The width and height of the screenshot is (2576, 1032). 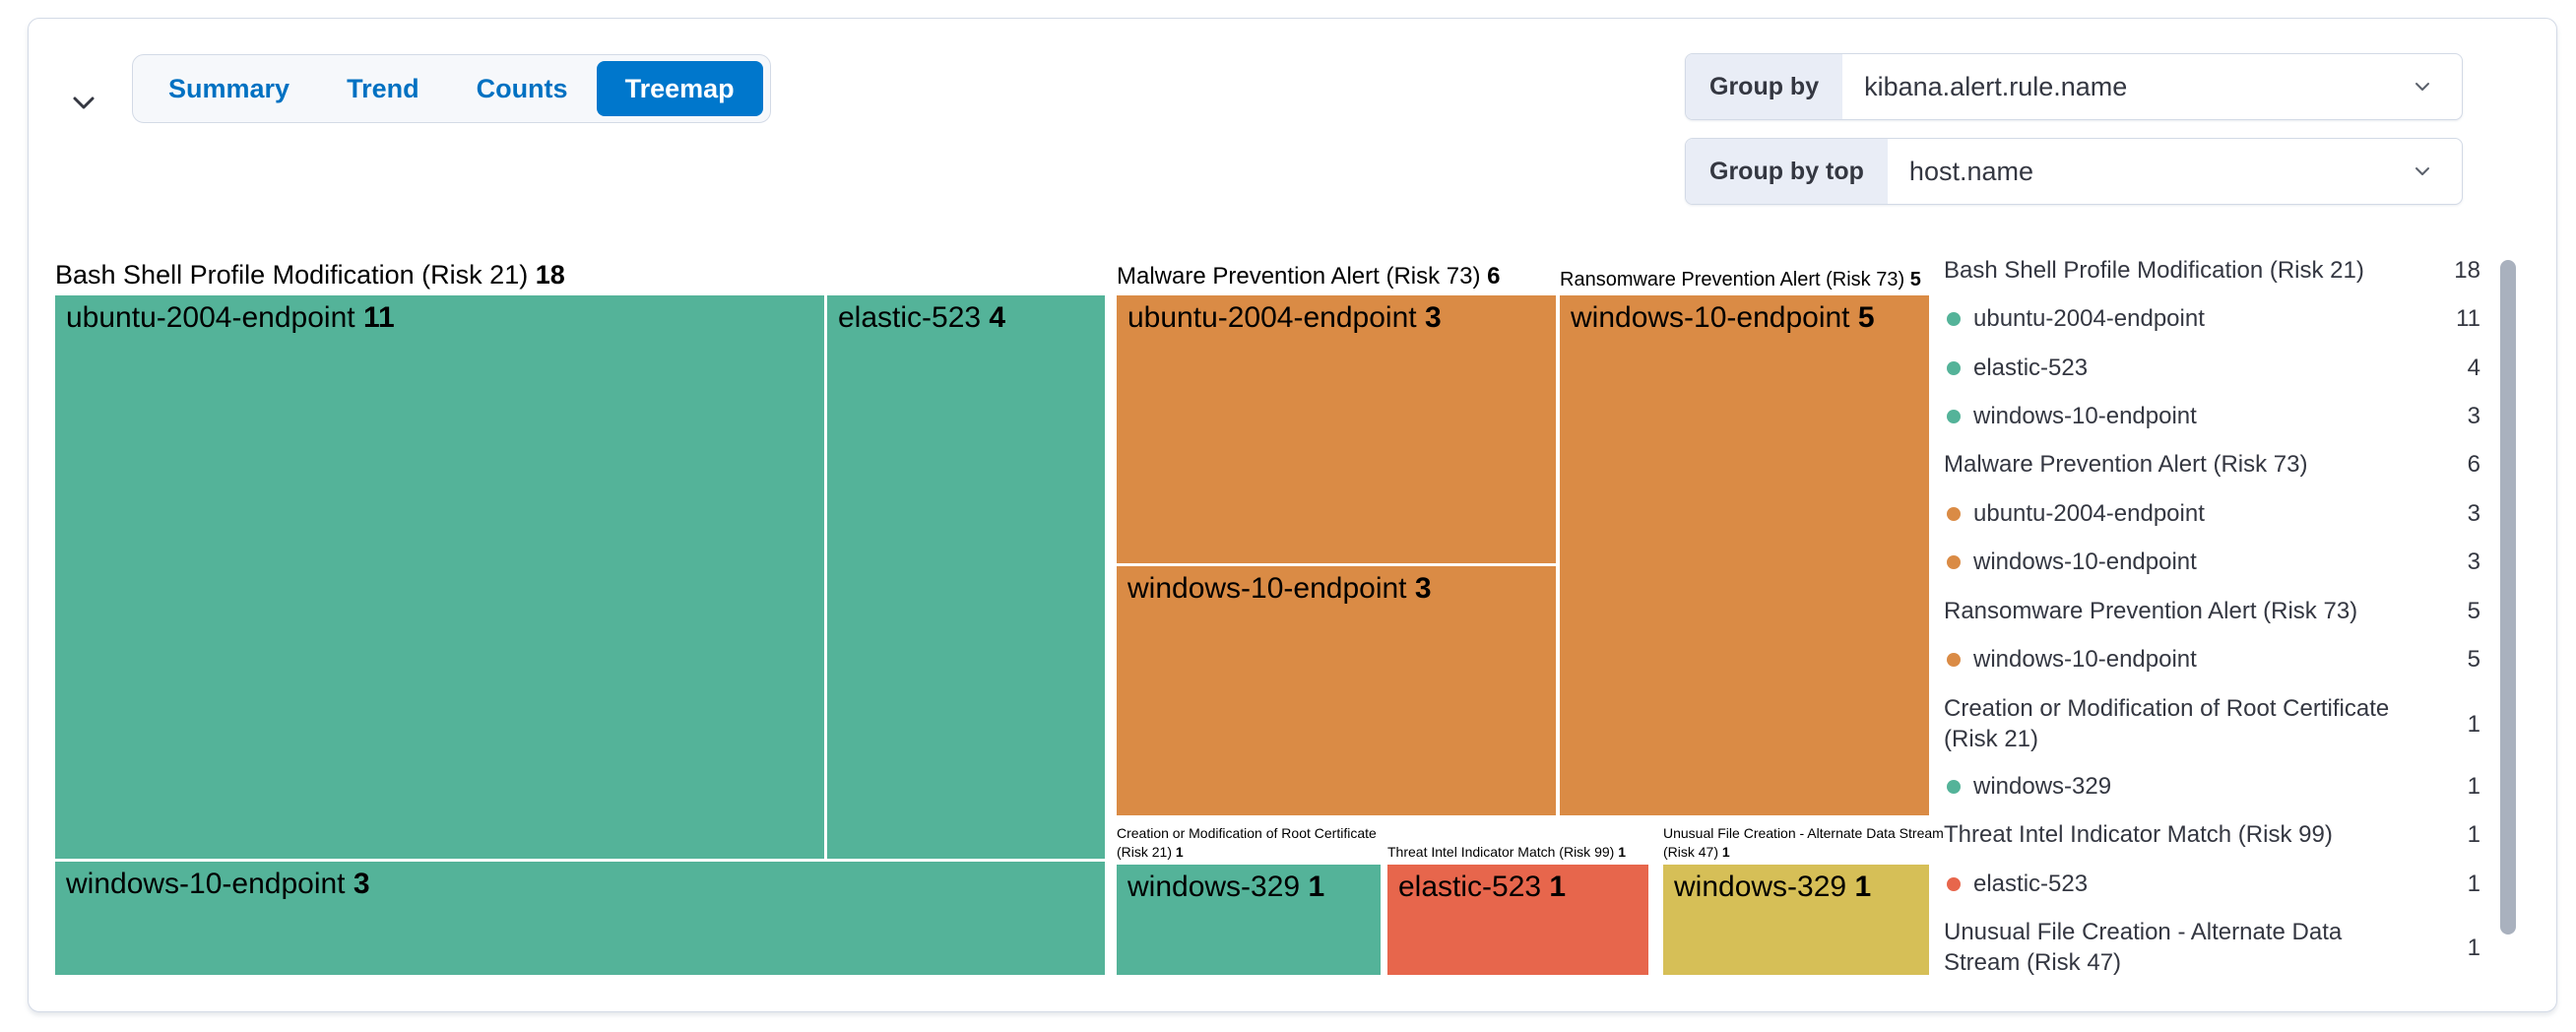 What do you see at coordinates (2508, 597) in the screenshot?
I see `legend-scrollbar-thumb` at bounding box center [2508, 597].